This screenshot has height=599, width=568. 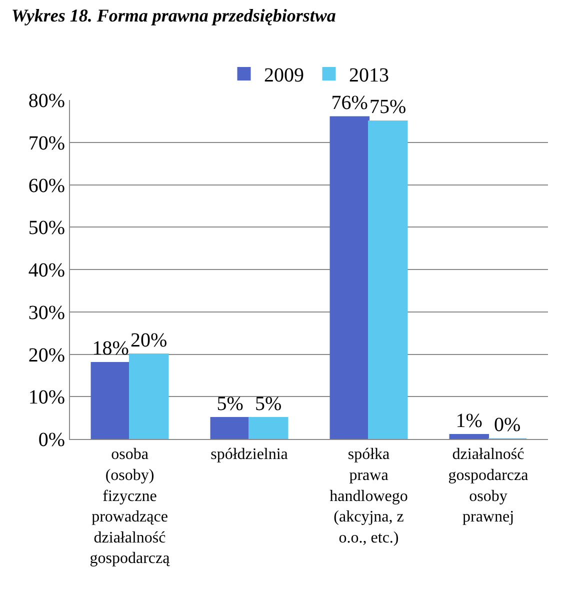 What do you see at coordinates (46, 397) in the screenshot?
I see `y-tick-label: 10%` at bounding box center [46, 397].